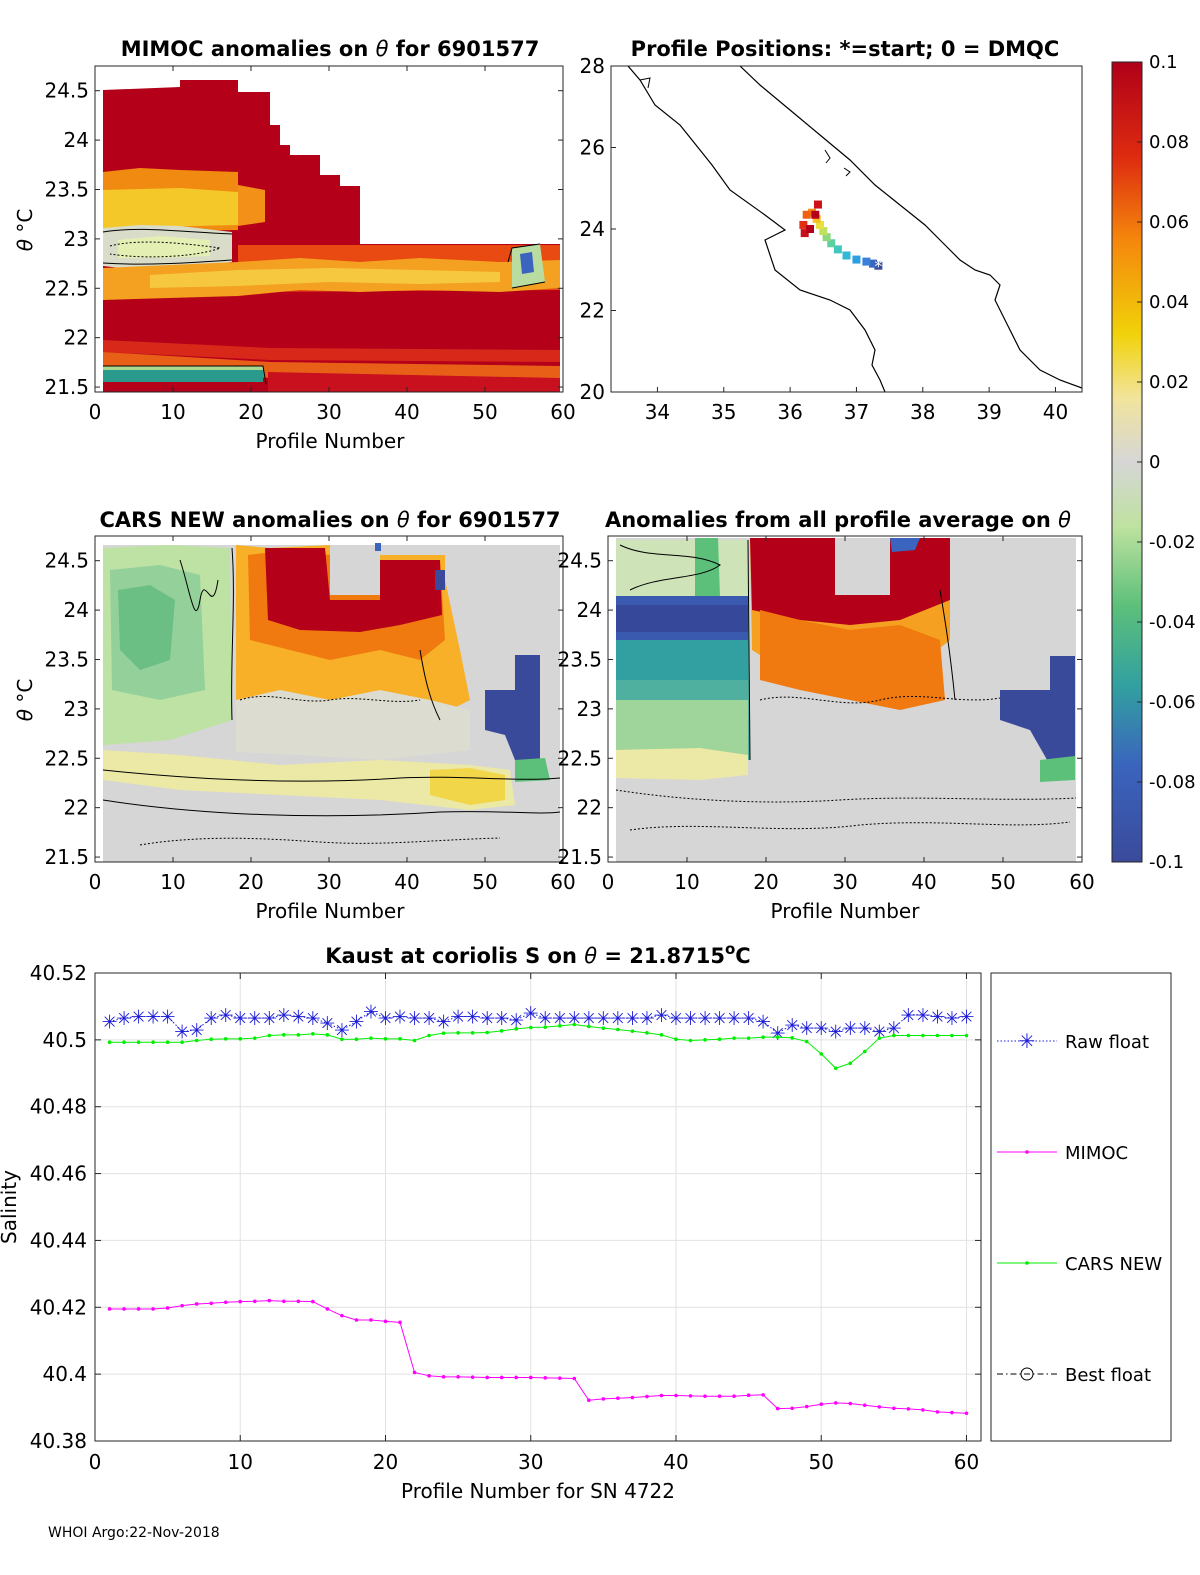 Image resolution: width=1200 pixels, height=1575 pixels. I want to click on y-tick-label: 40.5, so click(64, 1040).